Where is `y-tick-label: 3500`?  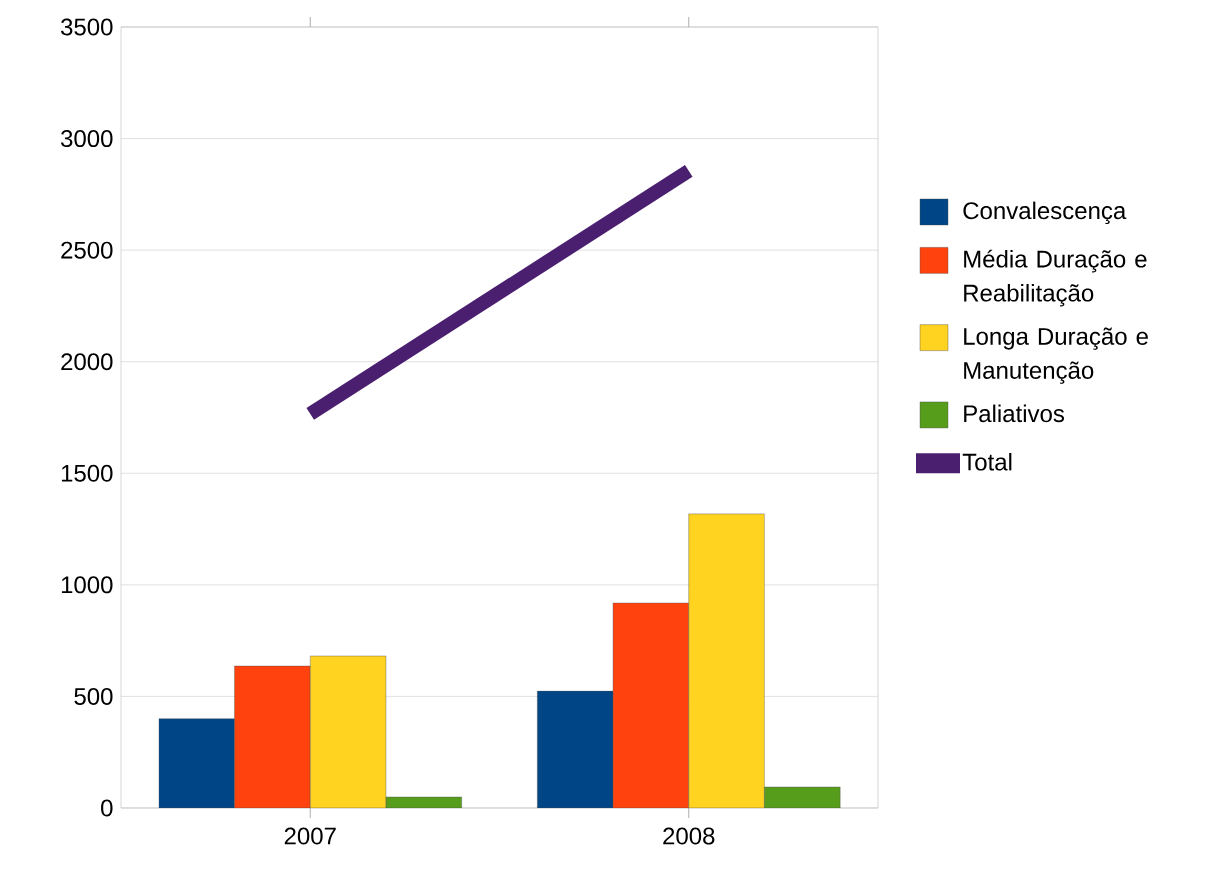 y-tick-label: 3500 is located at coordinates (86, 27).